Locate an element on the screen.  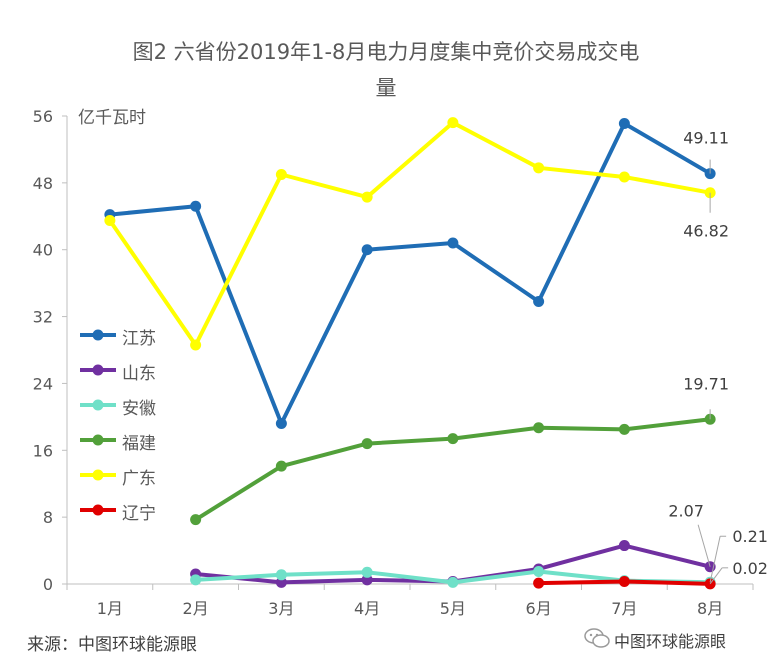
chart-title-line2: 量 is located at coordinates (386, 88).